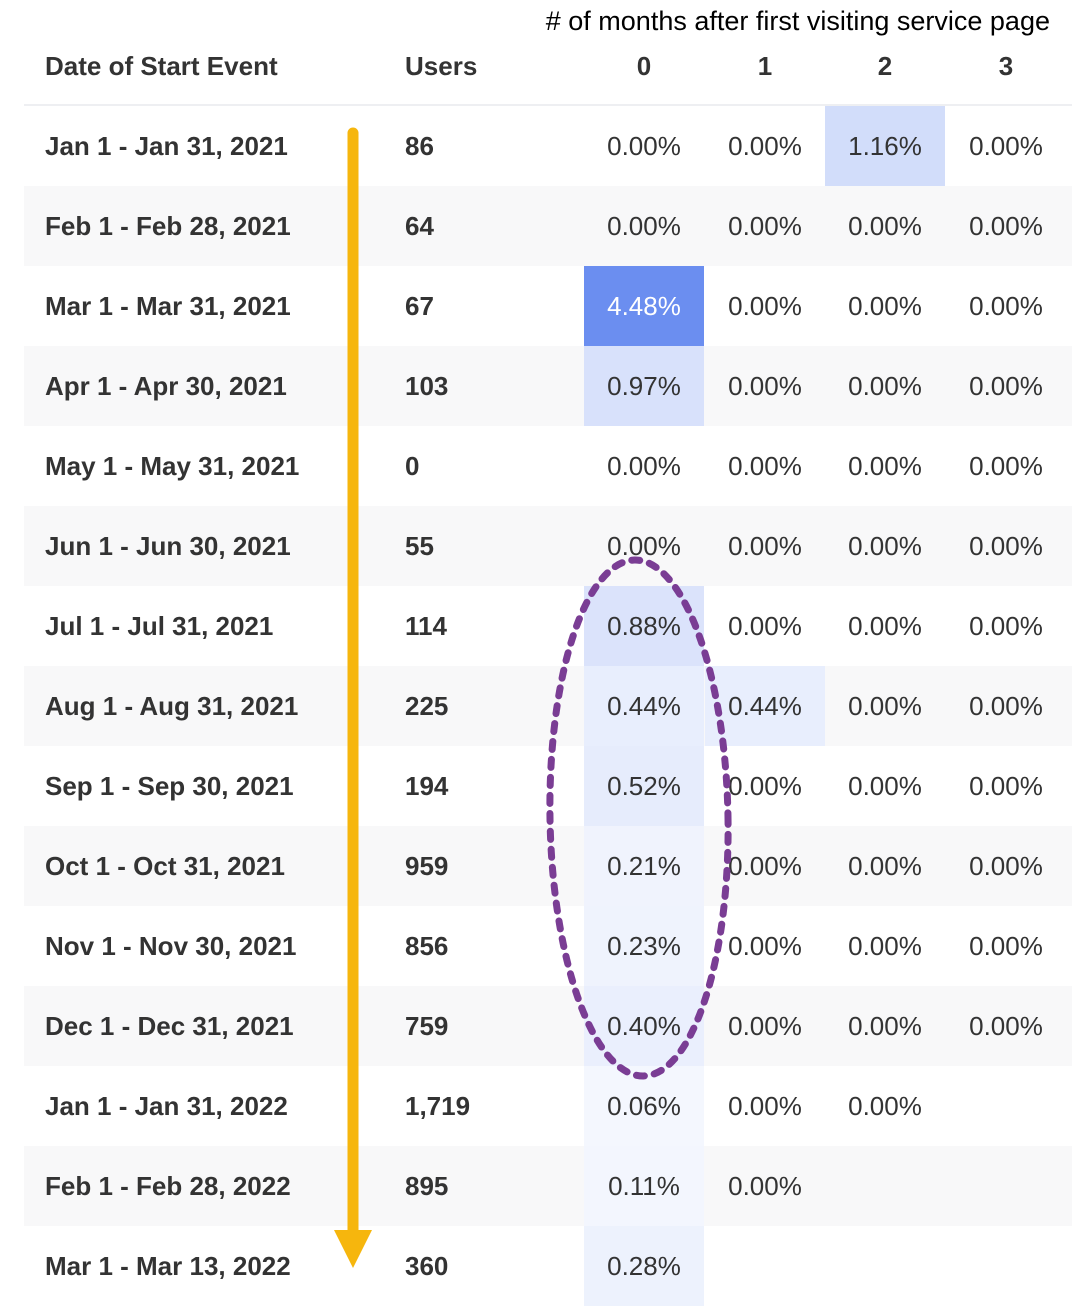 This screenshot has height=1306, width=1076. What do you see at coordinates (644, 786) in the screenshot?
I see `retention-cell: 0.52%` at bounding box center [644, 786].